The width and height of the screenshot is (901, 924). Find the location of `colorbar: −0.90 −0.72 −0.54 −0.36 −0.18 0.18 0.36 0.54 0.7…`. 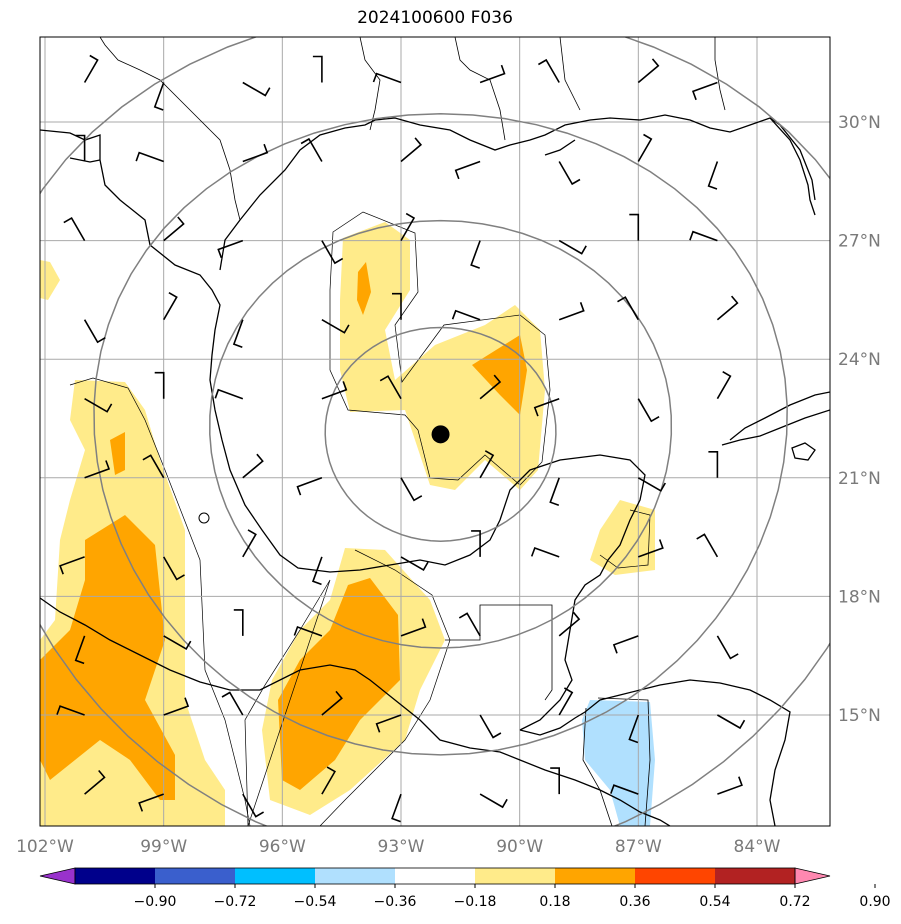

colorbar: −0.90 −0.72 −0.54 −0.36 −0.18 0.18 0.36 0.54 0.7… is located at coordinates (465, 888).